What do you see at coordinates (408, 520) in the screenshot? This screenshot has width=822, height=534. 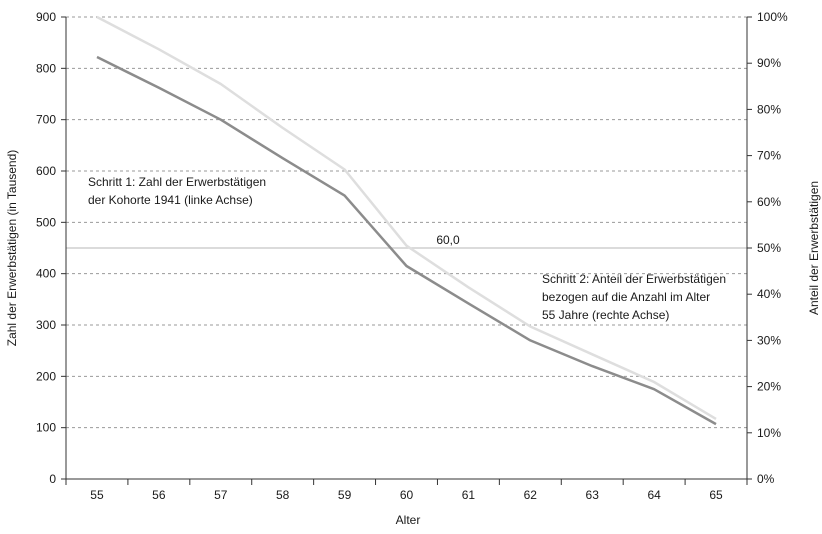 I see `x-axis-title: Alter` at bounding box center [408, 520].